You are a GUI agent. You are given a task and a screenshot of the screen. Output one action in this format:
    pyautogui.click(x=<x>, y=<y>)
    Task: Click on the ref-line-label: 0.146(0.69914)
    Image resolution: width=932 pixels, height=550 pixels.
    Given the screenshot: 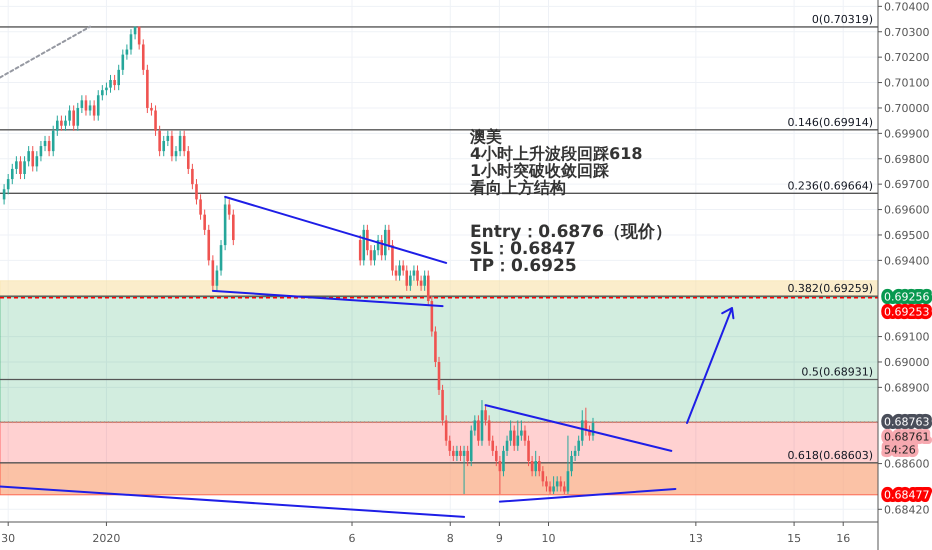 What is the action you would take?
    pyautogui.click(x=830, y=122)
    